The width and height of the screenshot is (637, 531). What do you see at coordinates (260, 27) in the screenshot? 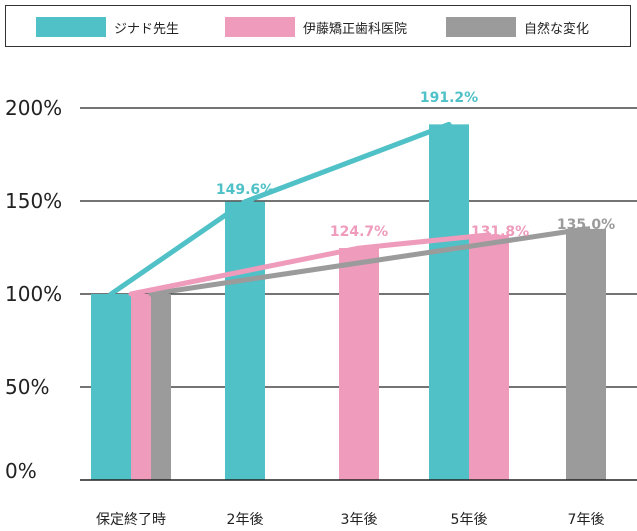
I see `legend-swatch-ito` at bounding box center [260, 27].